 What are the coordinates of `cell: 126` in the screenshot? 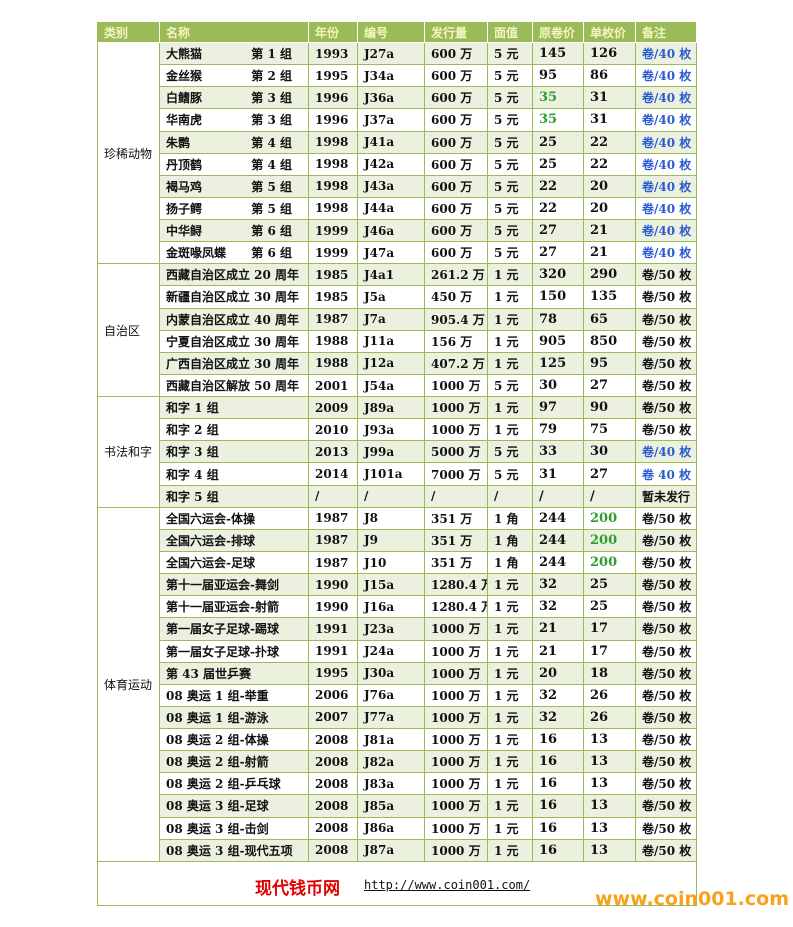 It's located at (610, 54).